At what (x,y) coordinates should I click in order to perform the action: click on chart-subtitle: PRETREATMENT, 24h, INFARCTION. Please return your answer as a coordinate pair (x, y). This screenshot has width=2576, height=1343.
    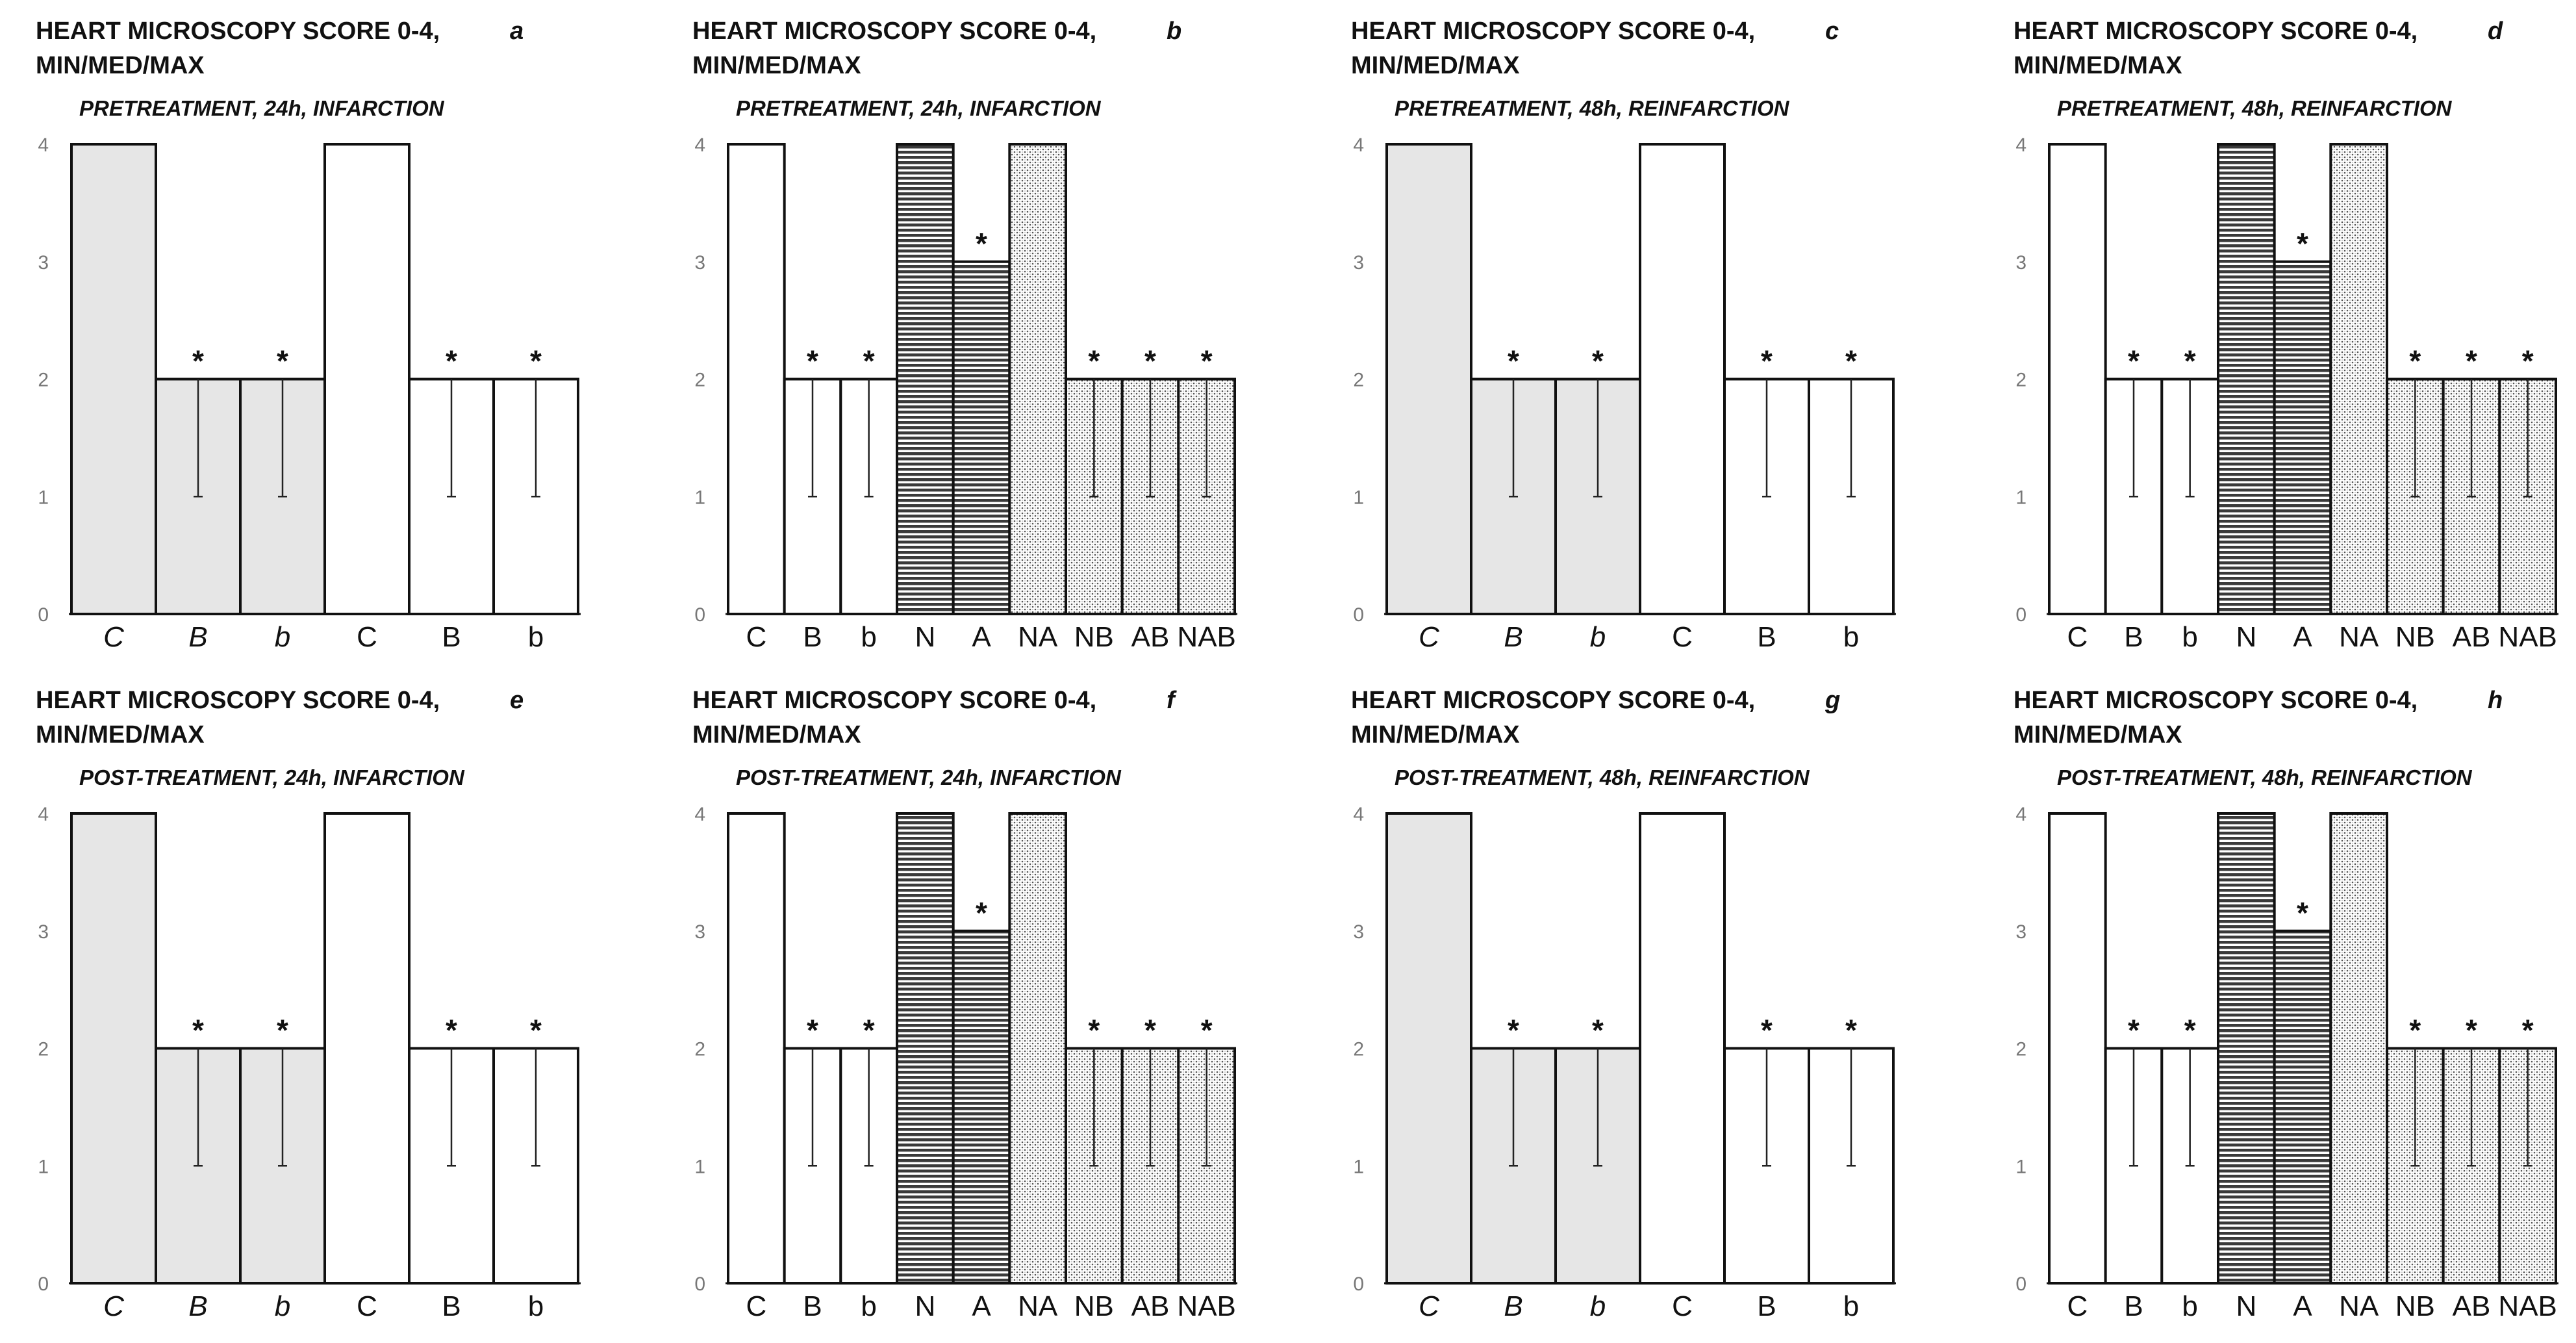
    Looking at the image, I should click on (262, 108).